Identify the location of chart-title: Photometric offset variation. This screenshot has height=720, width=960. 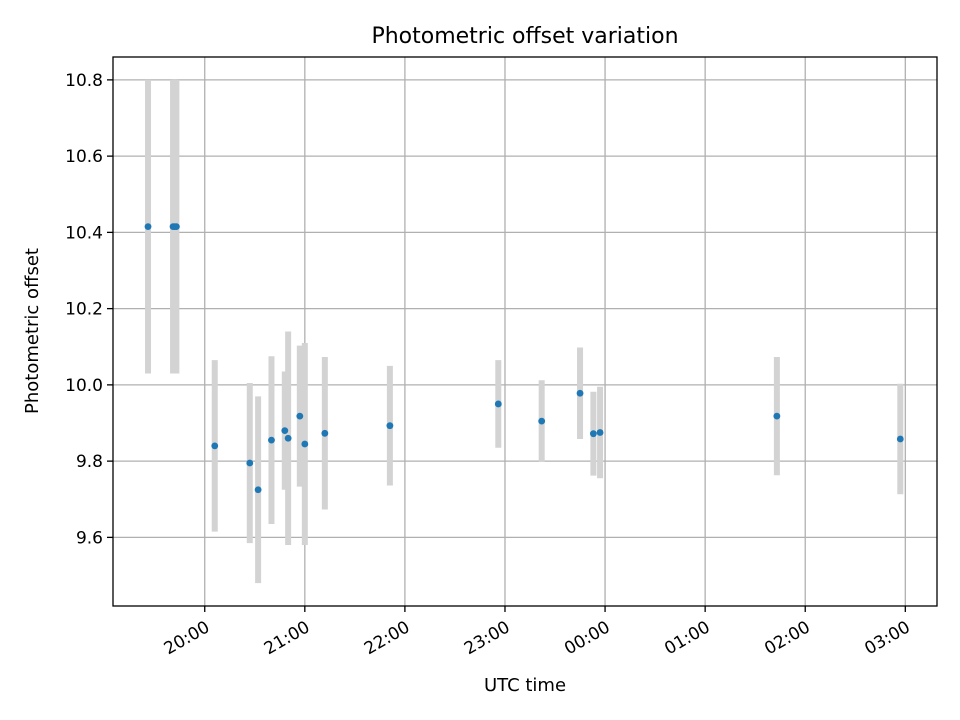
(524, 36).